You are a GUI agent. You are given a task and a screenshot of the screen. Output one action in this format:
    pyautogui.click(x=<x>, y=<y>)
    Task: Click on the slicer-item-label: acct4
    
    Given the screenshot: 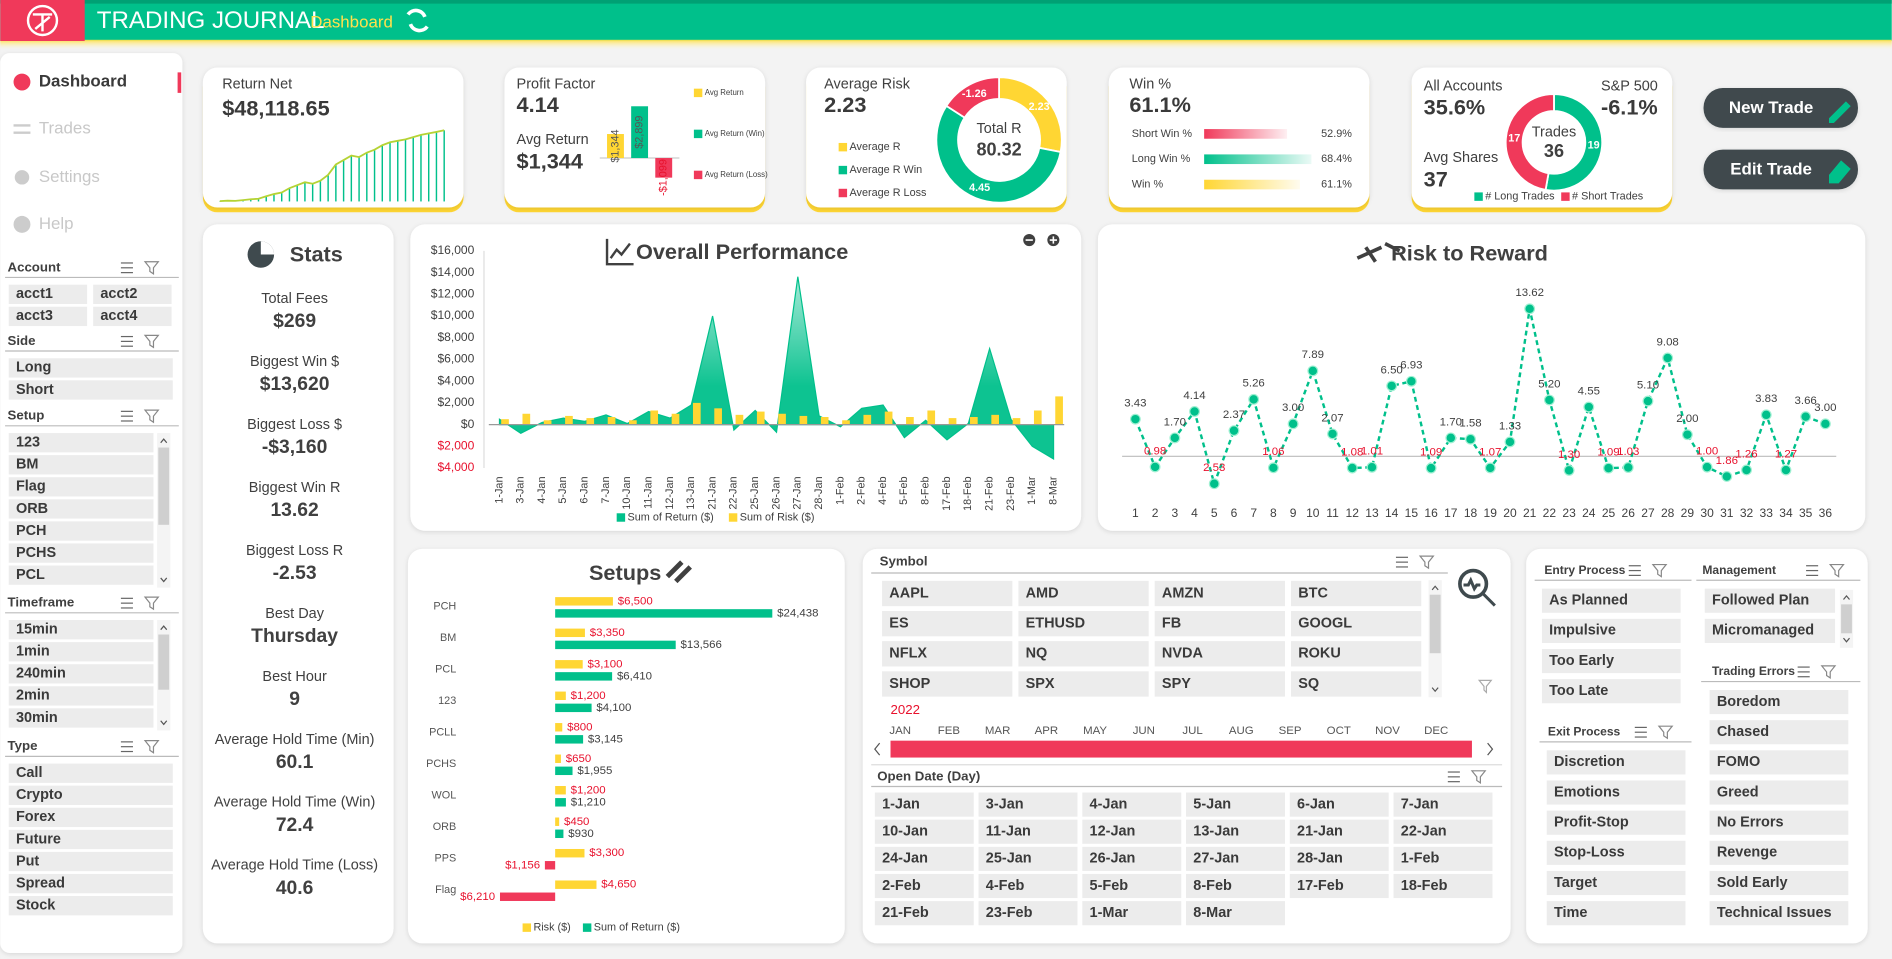 What is the action you would take?
    pyautogui.click(x=118, y=316)
    